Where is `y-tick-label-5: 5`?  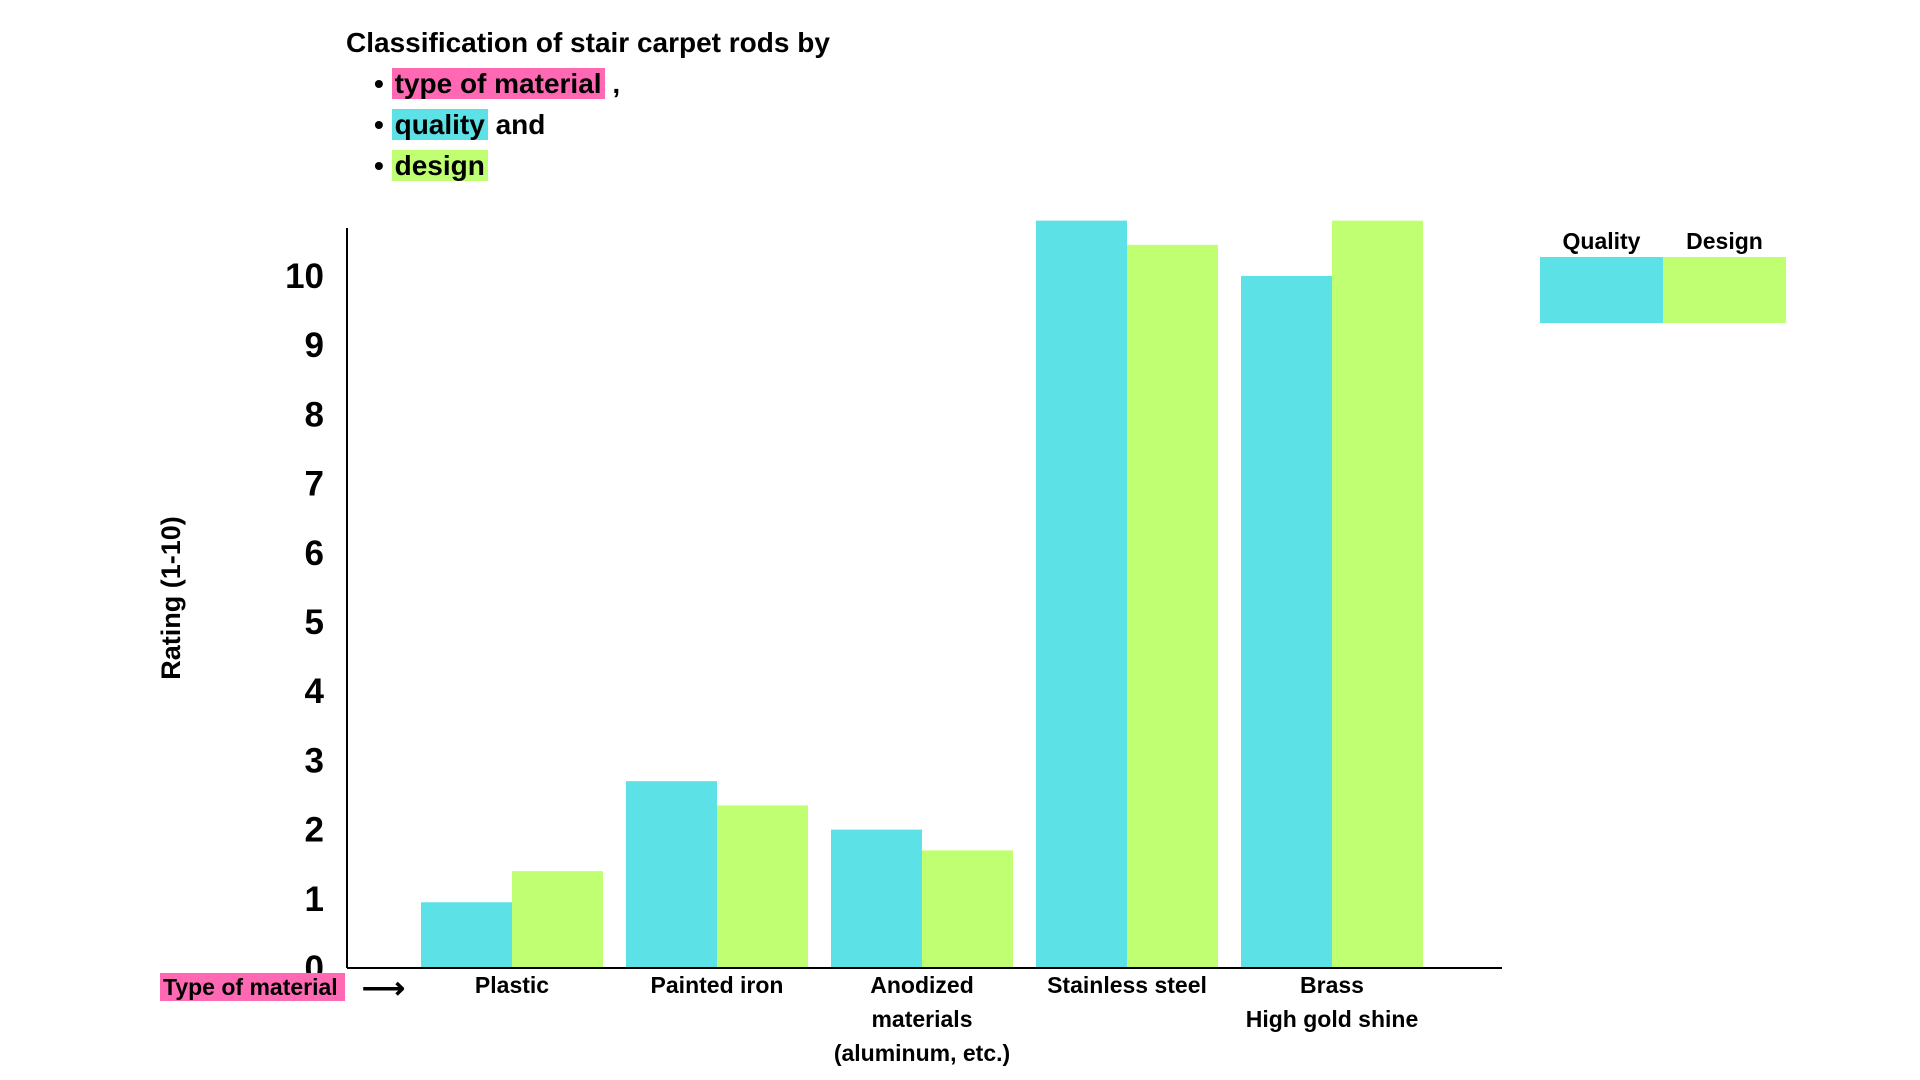
y-tick-label-5: 5 is located at coordinates (314, 622).